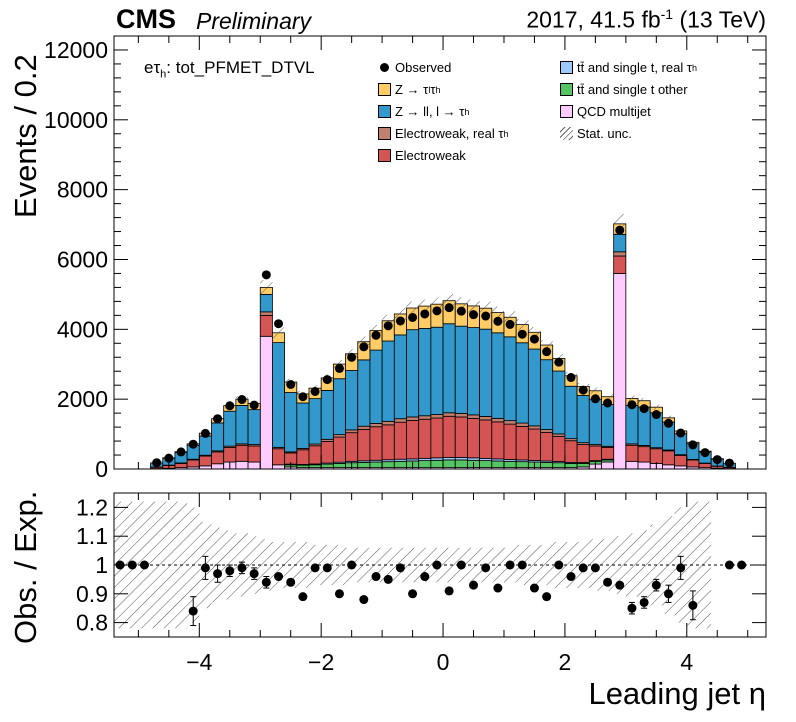 This screenshot has width=796, height=722. Describe the element at coordinates (449, 133) in the screenshot. I see `legend-label: Electroweak, real τ` at that location.